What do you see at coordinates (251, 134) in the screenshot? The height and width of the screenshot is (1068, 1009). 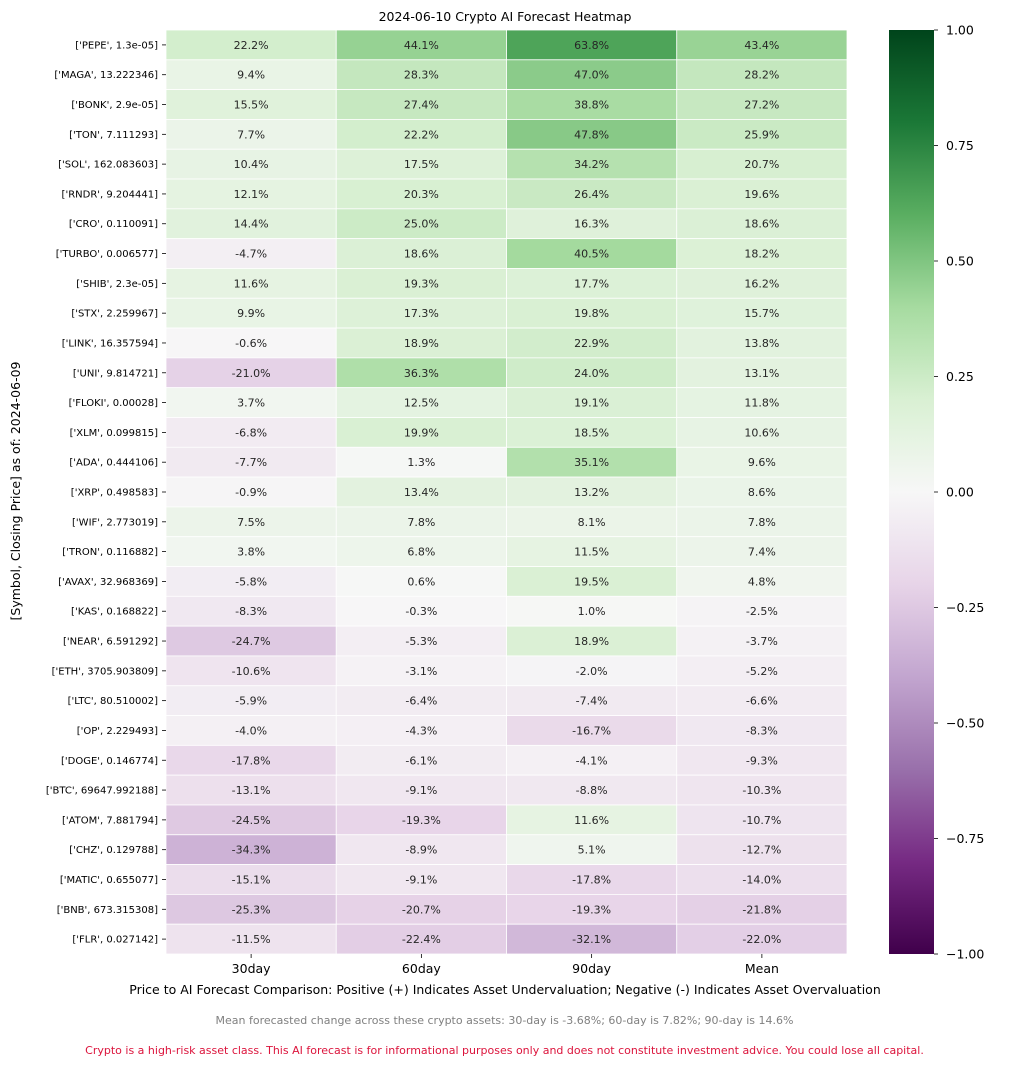 I see `cell-value-label: 7.7%` at bounding box center [251, 134].